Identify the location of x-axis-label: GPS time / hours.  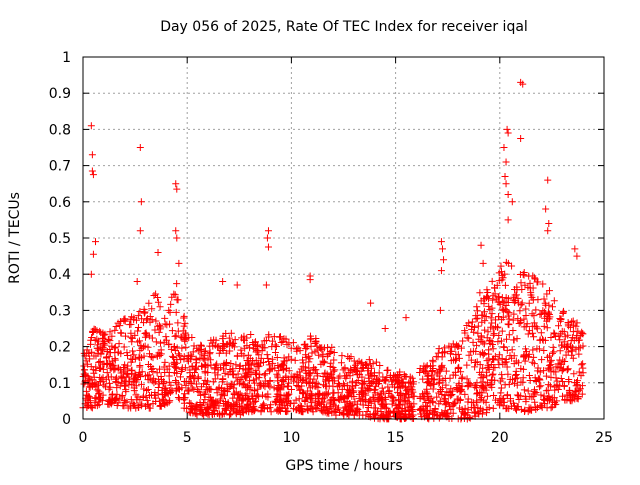
(343, 466).